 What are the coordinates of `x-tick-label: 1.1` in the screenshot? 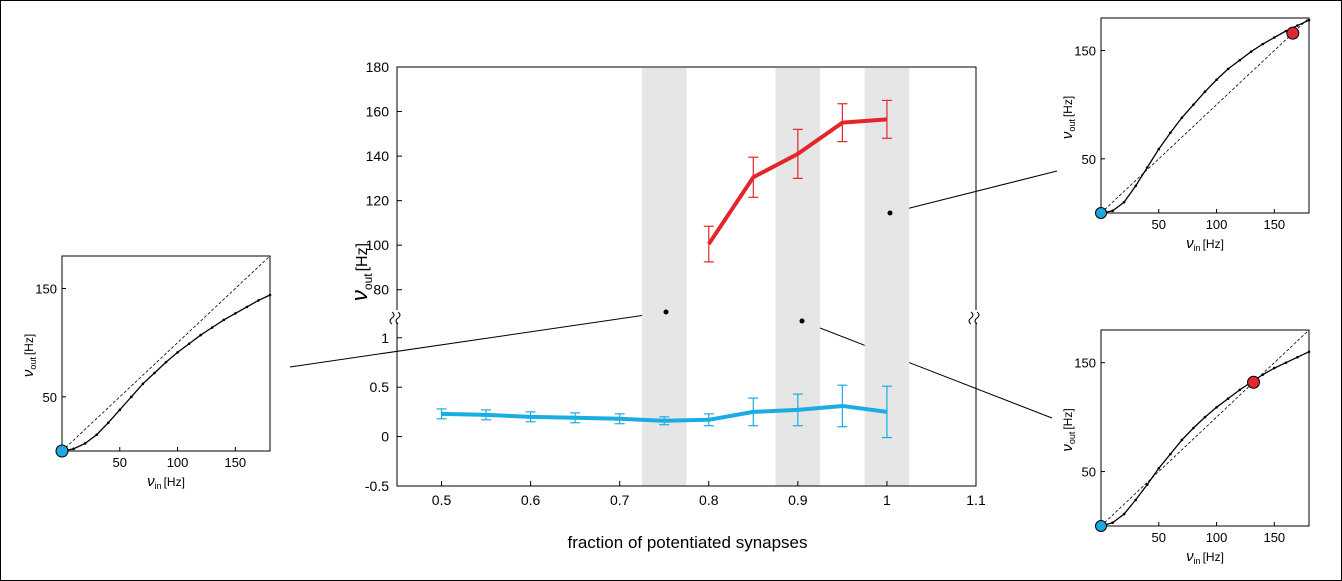 It's located at (976, 500).